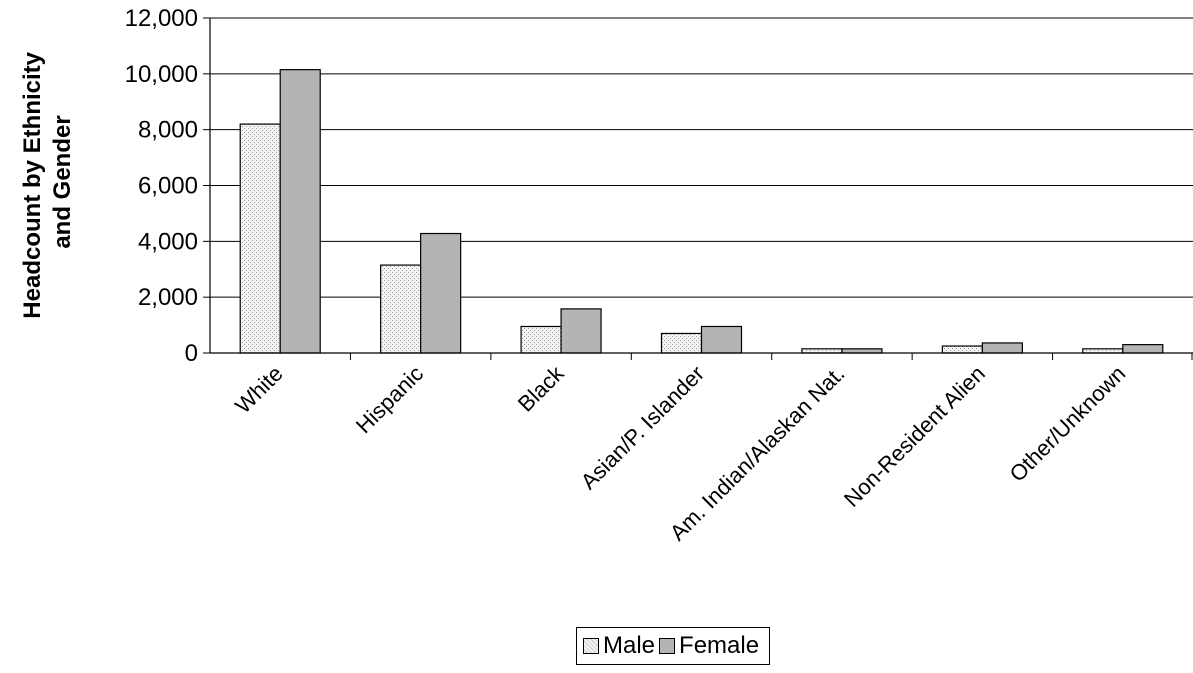 The image size is (1193, 673). I want to click on y-tick-label: 10,000, so click(161, 74).